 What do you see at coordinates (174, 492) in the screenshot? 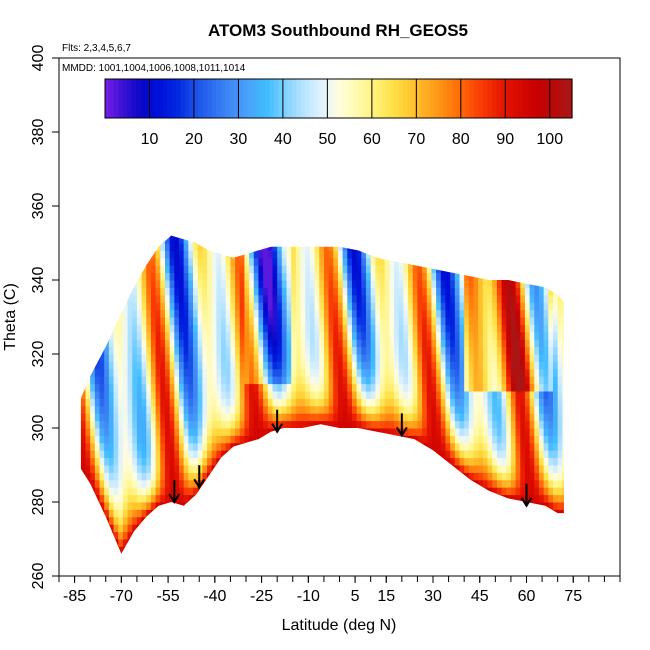
I see `tropopause-arrow` at bounding box center [174, 492].